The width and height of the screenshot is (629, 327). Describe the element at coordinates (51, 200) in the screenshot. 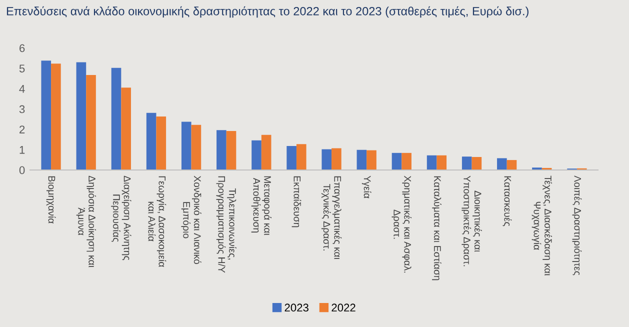

I see `x-tick-label: Βιομηχανία` at that location.